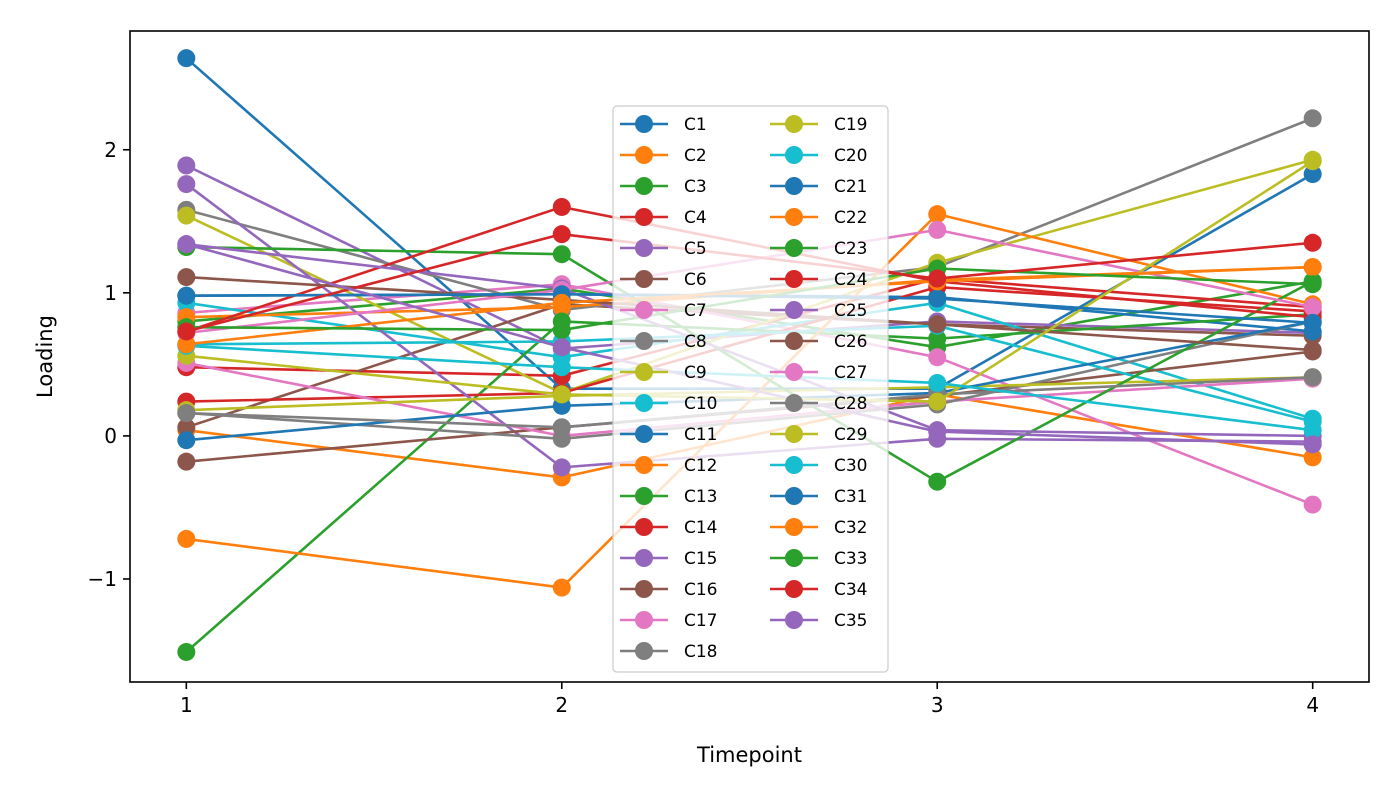 The width and height of the screenshot is (1400, 800). Describe the element at coordinates (851, 280) in the screenshot. I see `legend-label: C24` at that location.